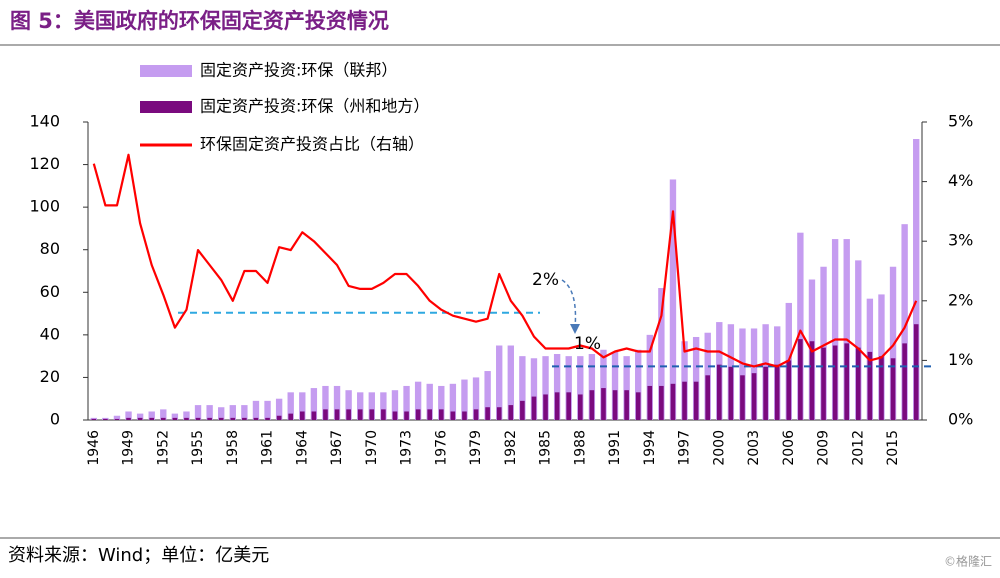 This screenshot has height=578, width=1000. What do you see at coordinates (575, 329) in the screenshot?
I see `arrow-head` at bounding box center [575, 329].